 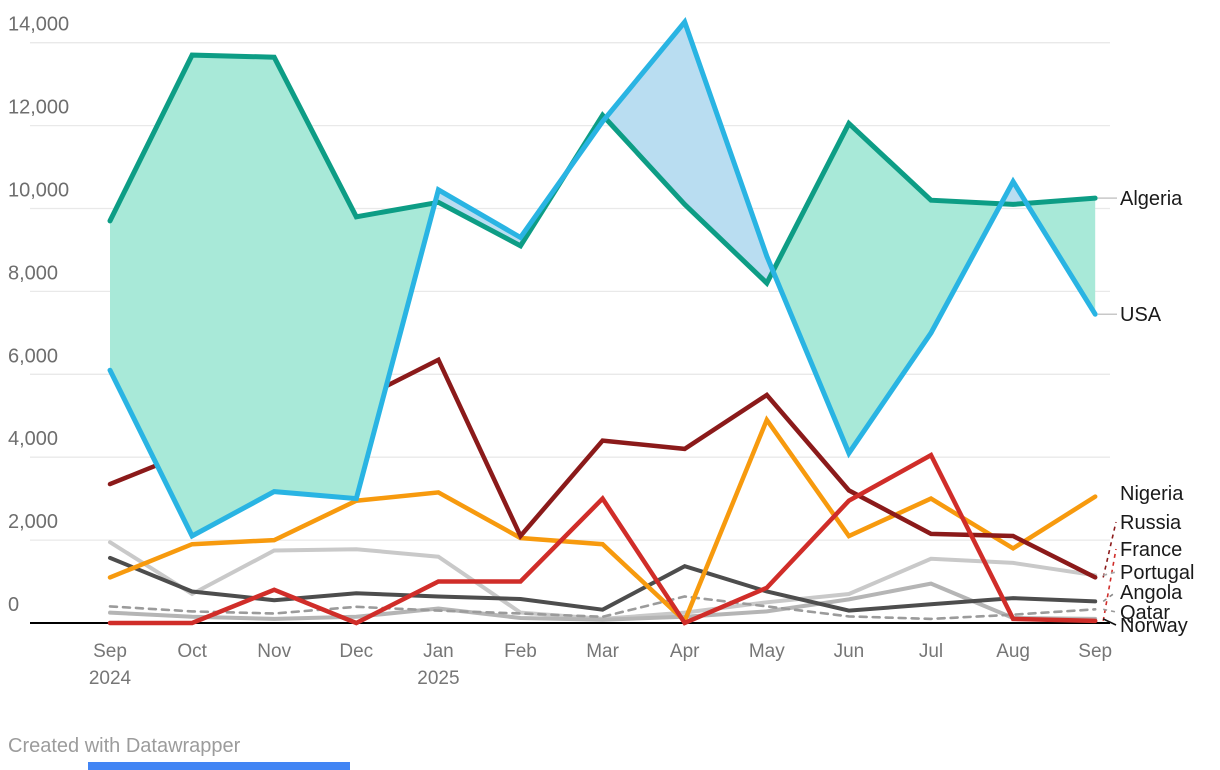 What do you see at coordinates (1151, 593) in the screenshot?
I see `series-label-angola: Angola` at bounding box center [1151, 593].